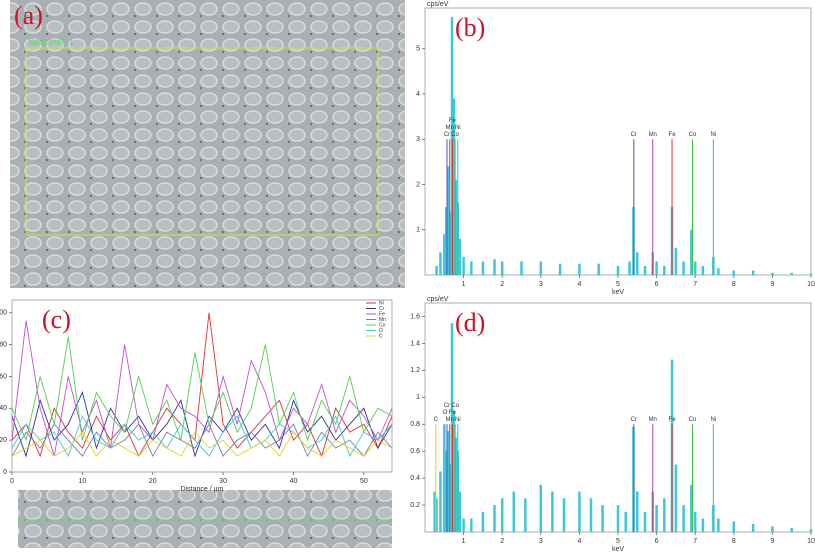  I want to click on line-scan-image, so click(205, 519).